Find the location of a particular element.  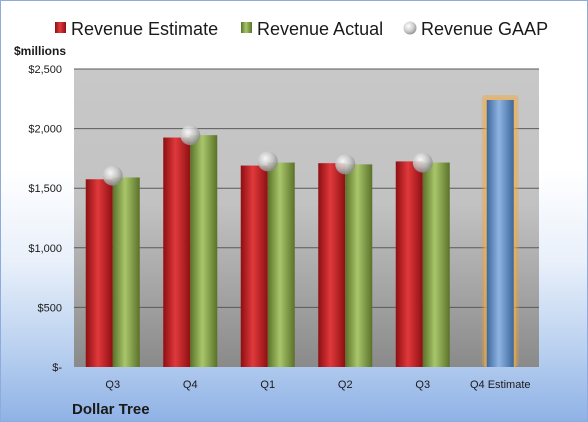

legend-label-revenue-gaap: Revenue GAAP is located at coordinates (484, 29).